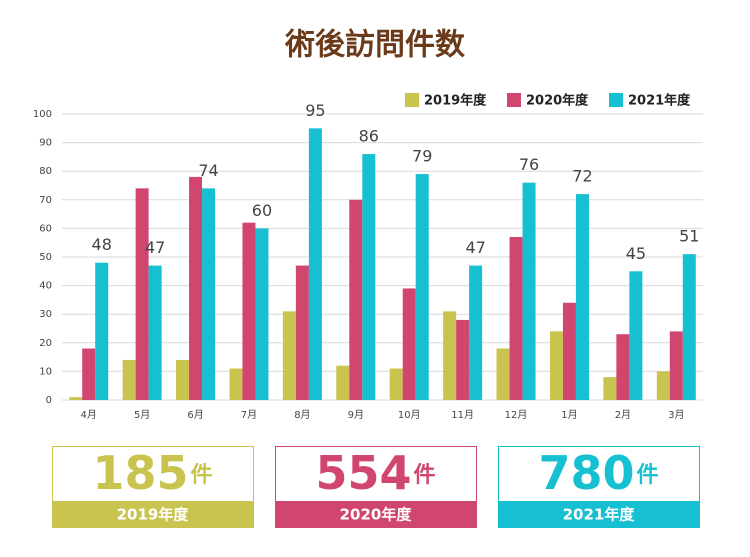  What do you see at coordinates (557, 101) in the screenshot?
I see `legend-label: 2020年度` at bounding box center [557, 101].